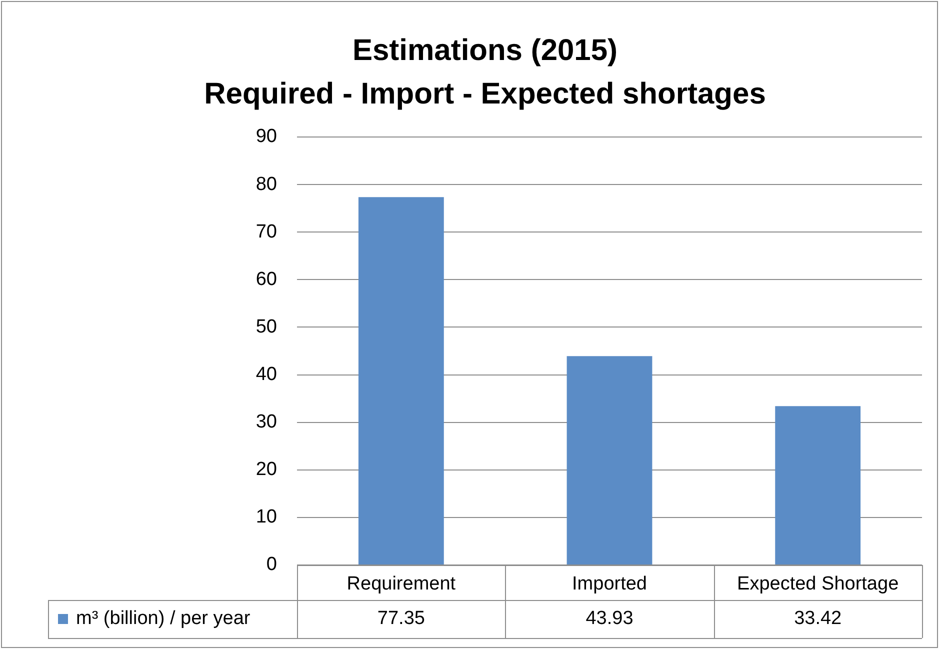 The width and height of the screenshot is (939, 649). Describe the element at coordinates (266, 469) in the screenshot. I see `y-tick-label: 20` at that location.